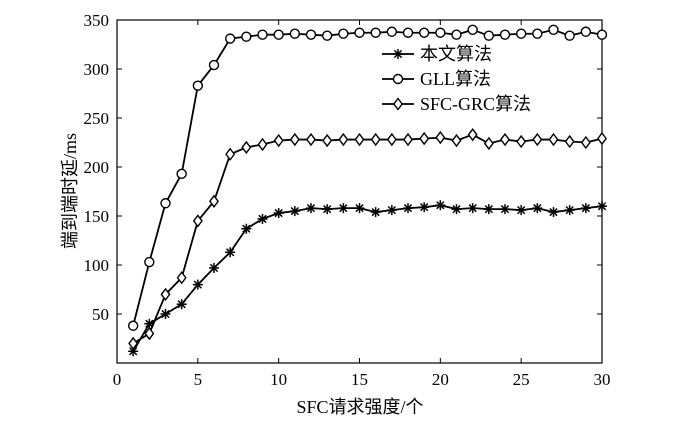 Image resolution: width=700 pixels, height=422 pixels. I want to click on x-axis-label: SFC请求强度/个, so click(359, 407).